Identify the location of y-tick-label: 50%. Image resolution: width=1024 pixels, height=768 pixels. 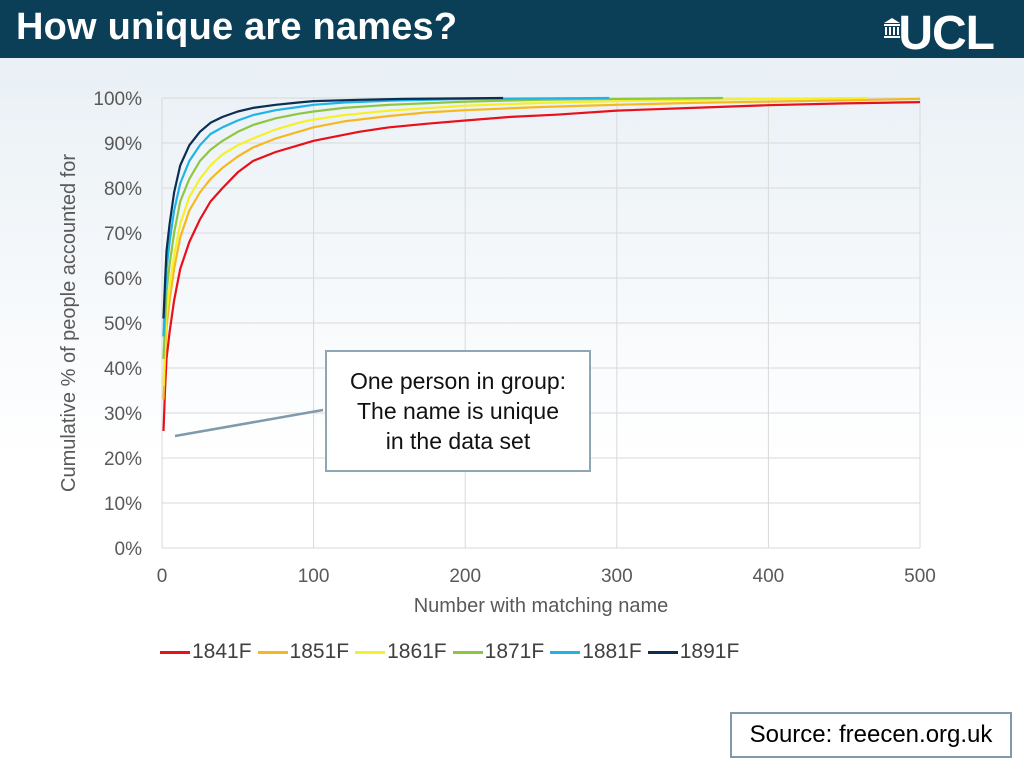
(123, 324).